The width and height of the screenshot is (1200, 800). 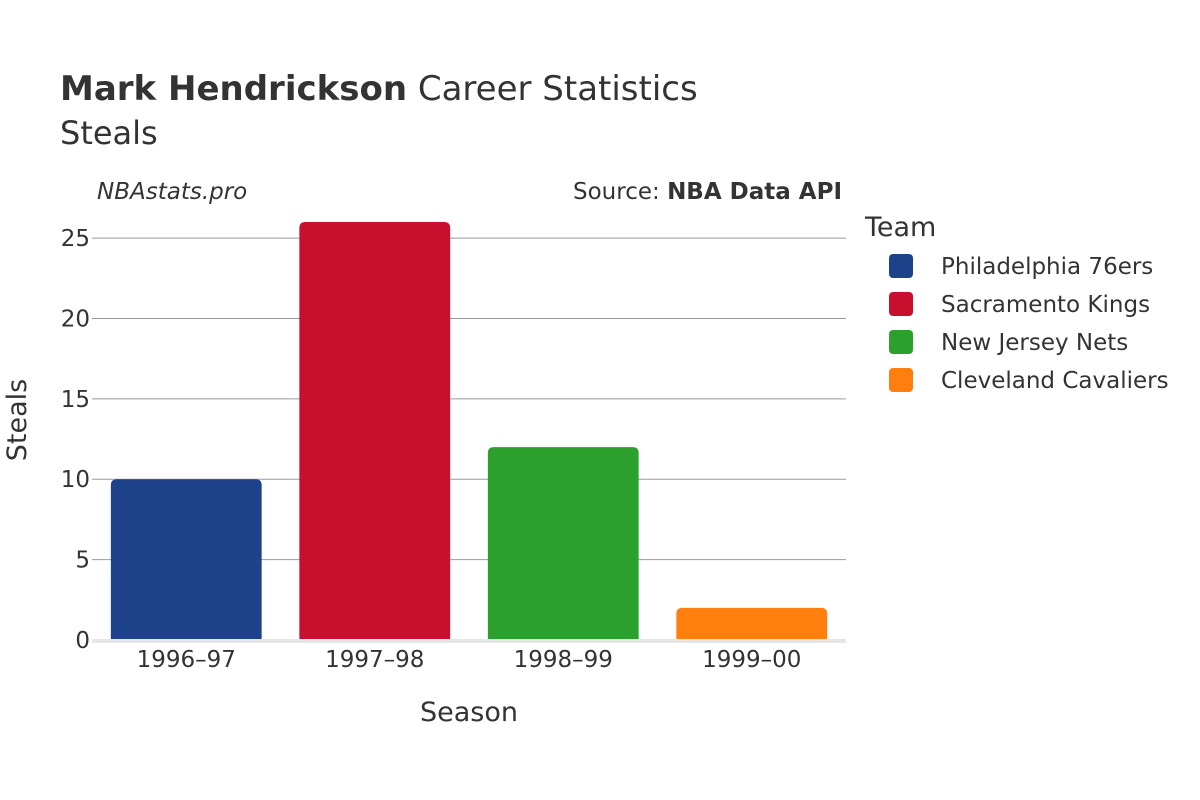 I want to click on y-tick-label: 20, so click(x=75, y=319).